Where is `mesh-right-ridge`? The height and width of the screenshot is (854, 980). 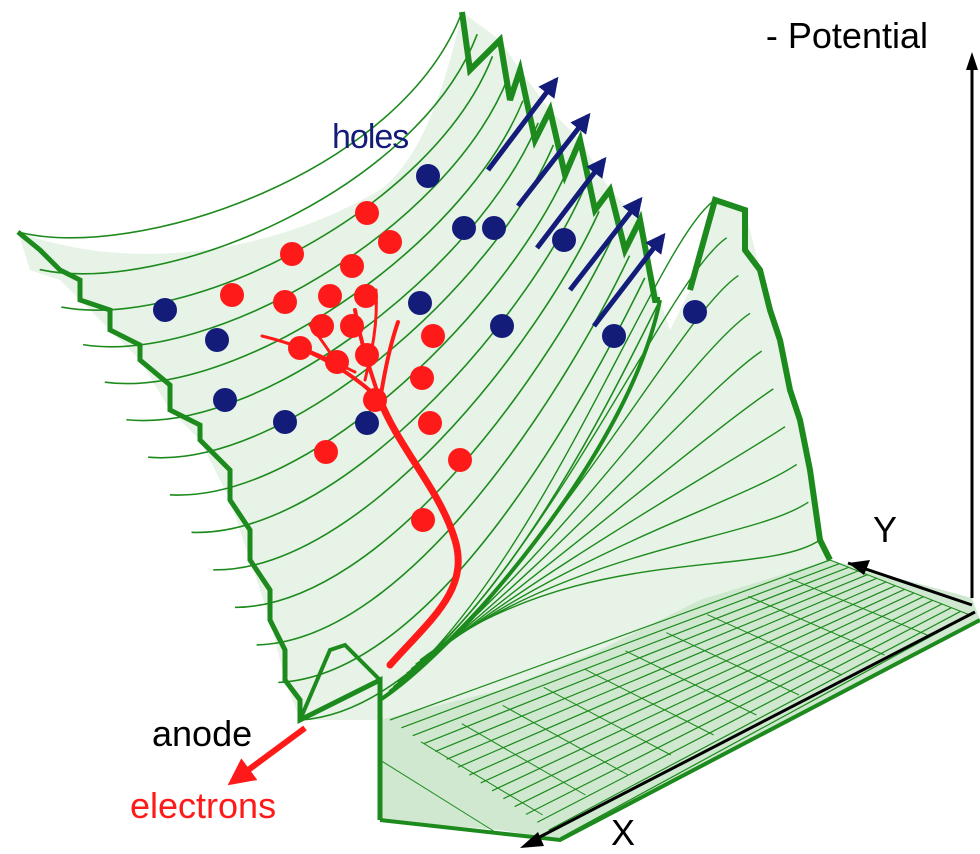 mesh-right-ridge is located at coordinates (760, 379).